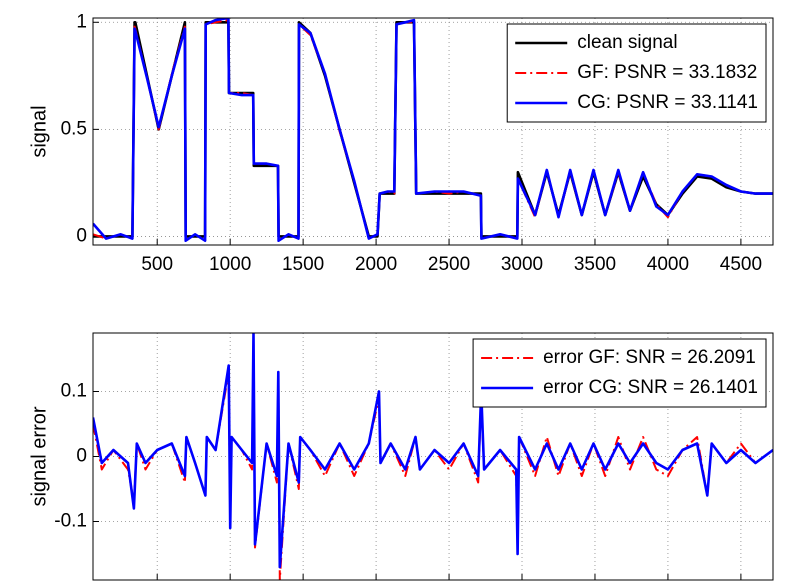 Image resolution: width=785 pixels, height=585 pixels. Describe the element at coordinates (376, 264) in the screenshot. I see `x-tick-label: 2000` at that location.